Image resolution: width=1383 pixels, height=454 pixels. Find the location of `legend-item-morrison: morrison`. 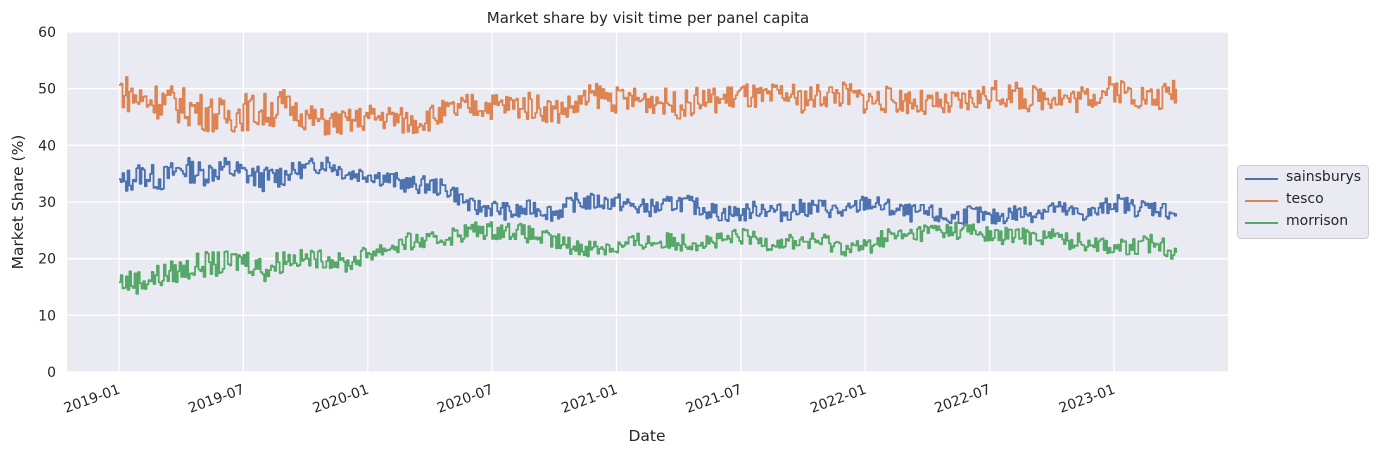

legend-item-morrison: morrison is located at coordinates (1303, 223).